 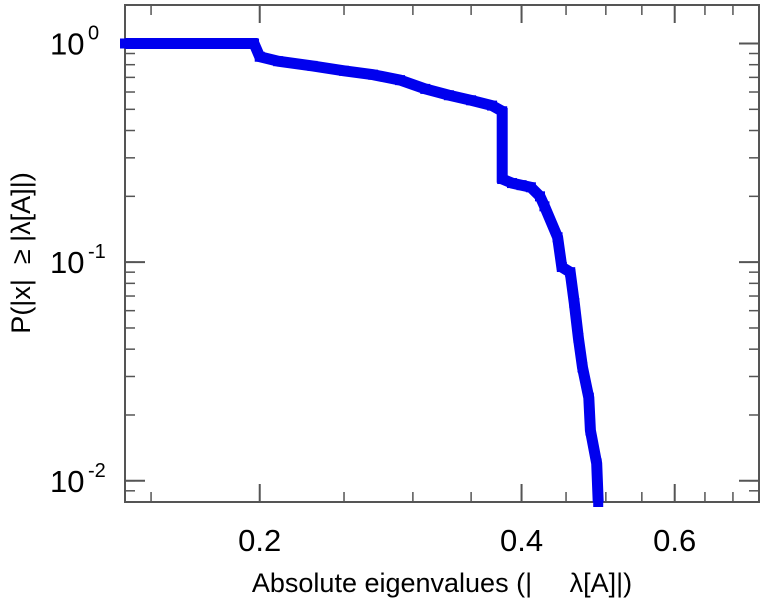 What do you see at coordinates (467, 540) in the screenshot?
I see `x-tick-labels: 0.2 0.4 0.6` at bounding box center [467, 540].